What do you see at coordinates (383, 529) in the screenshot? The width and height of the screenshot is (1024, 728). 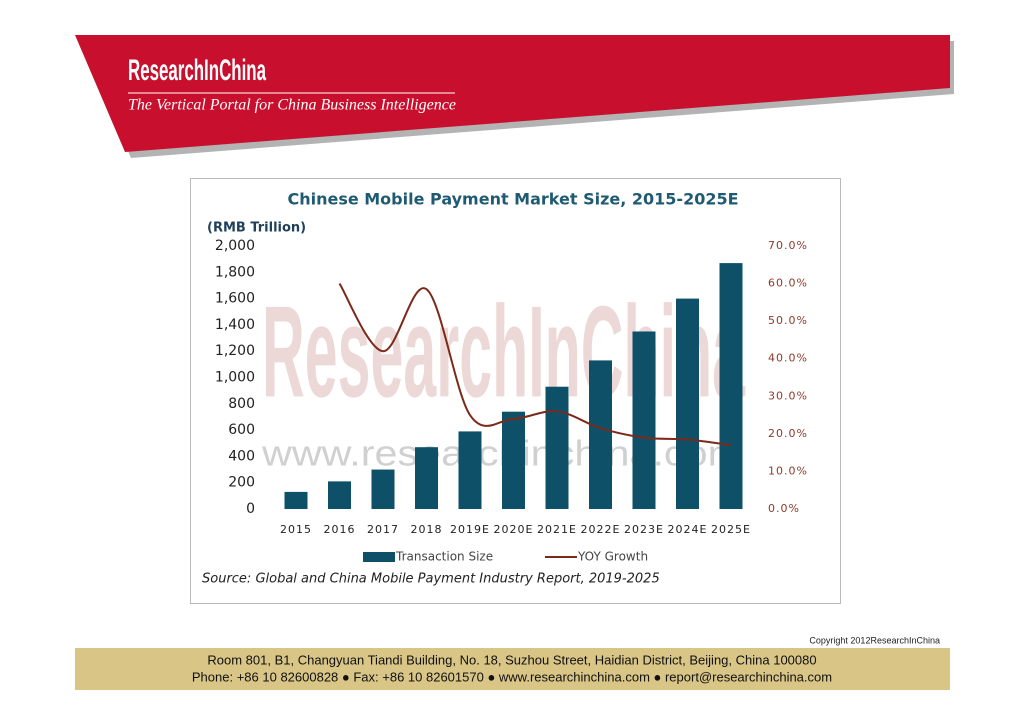 I see `x-tick-label: 2017` at bounding box center [383, 529].